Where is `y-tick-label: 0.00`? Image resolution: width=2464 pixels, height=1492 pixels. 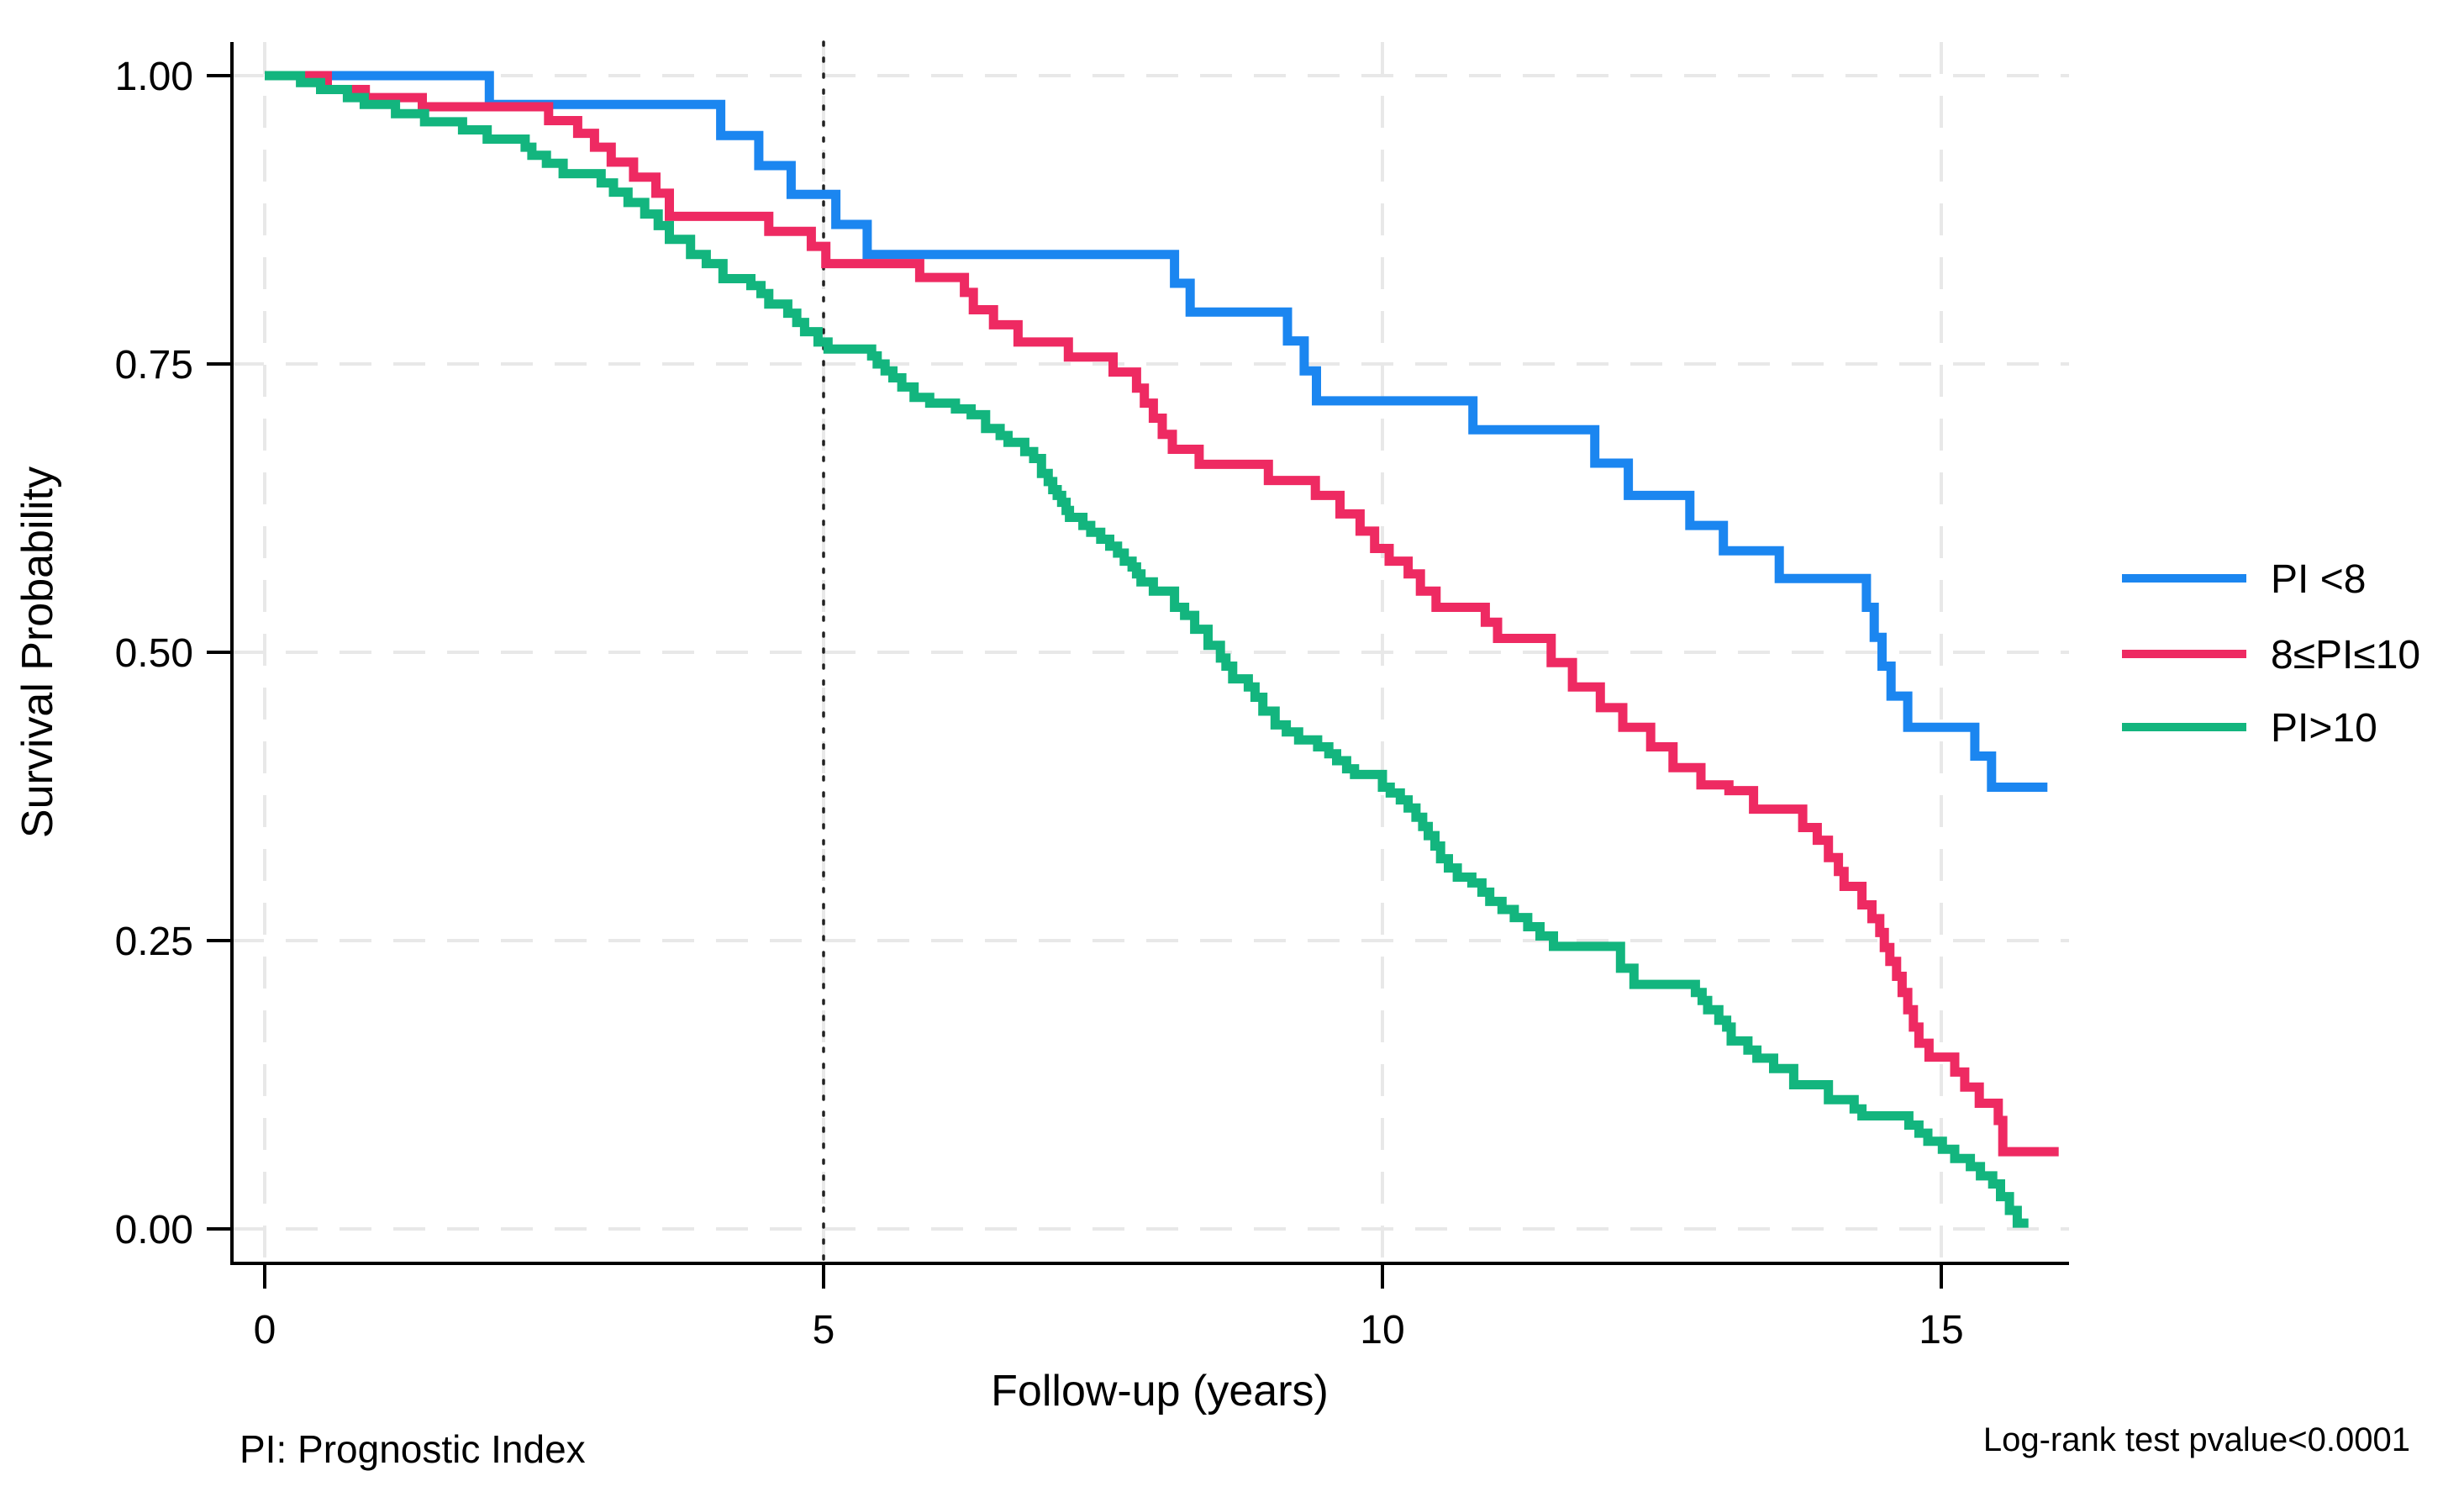 y-tick-label: 0.00 is located at coordinates (154, 1230).